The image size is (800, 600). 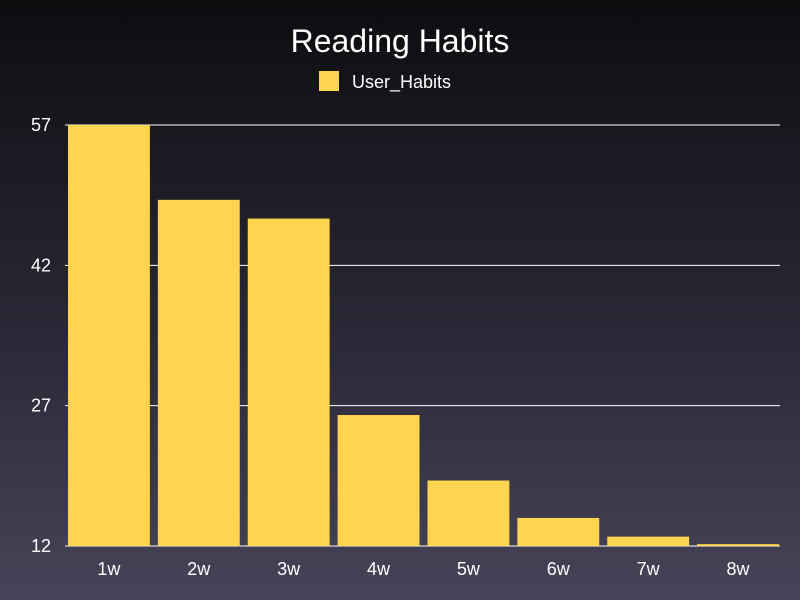 I want to click on y-tick-labels: 12 27 42 57, so click(x=41, y=335).